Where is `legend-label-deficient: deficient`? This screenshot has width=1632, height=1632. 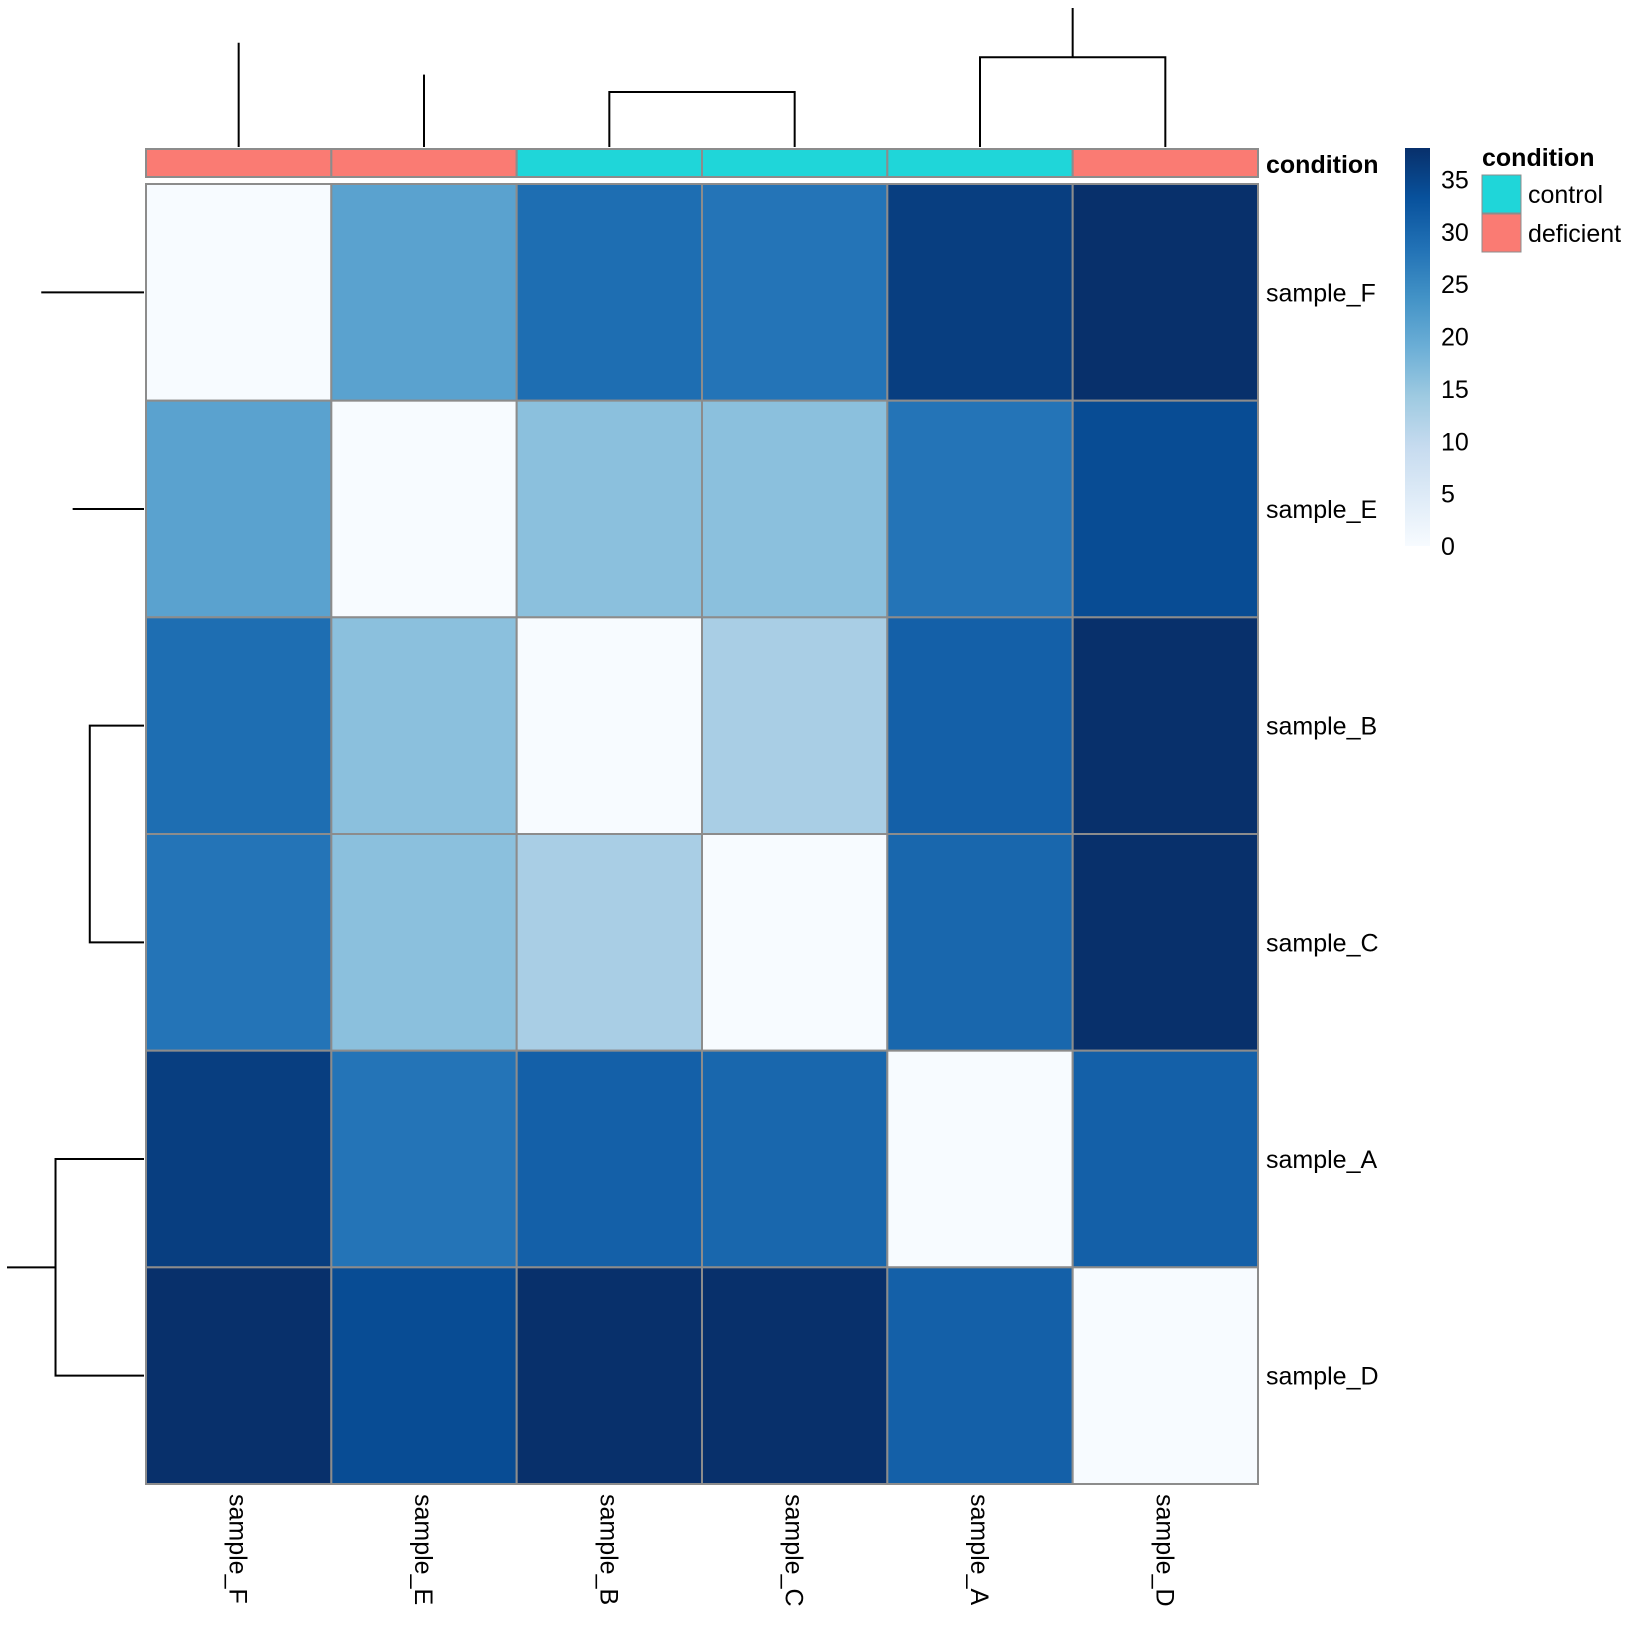 legend-label-deficient: deficient is located at coordinates (1574, 234).